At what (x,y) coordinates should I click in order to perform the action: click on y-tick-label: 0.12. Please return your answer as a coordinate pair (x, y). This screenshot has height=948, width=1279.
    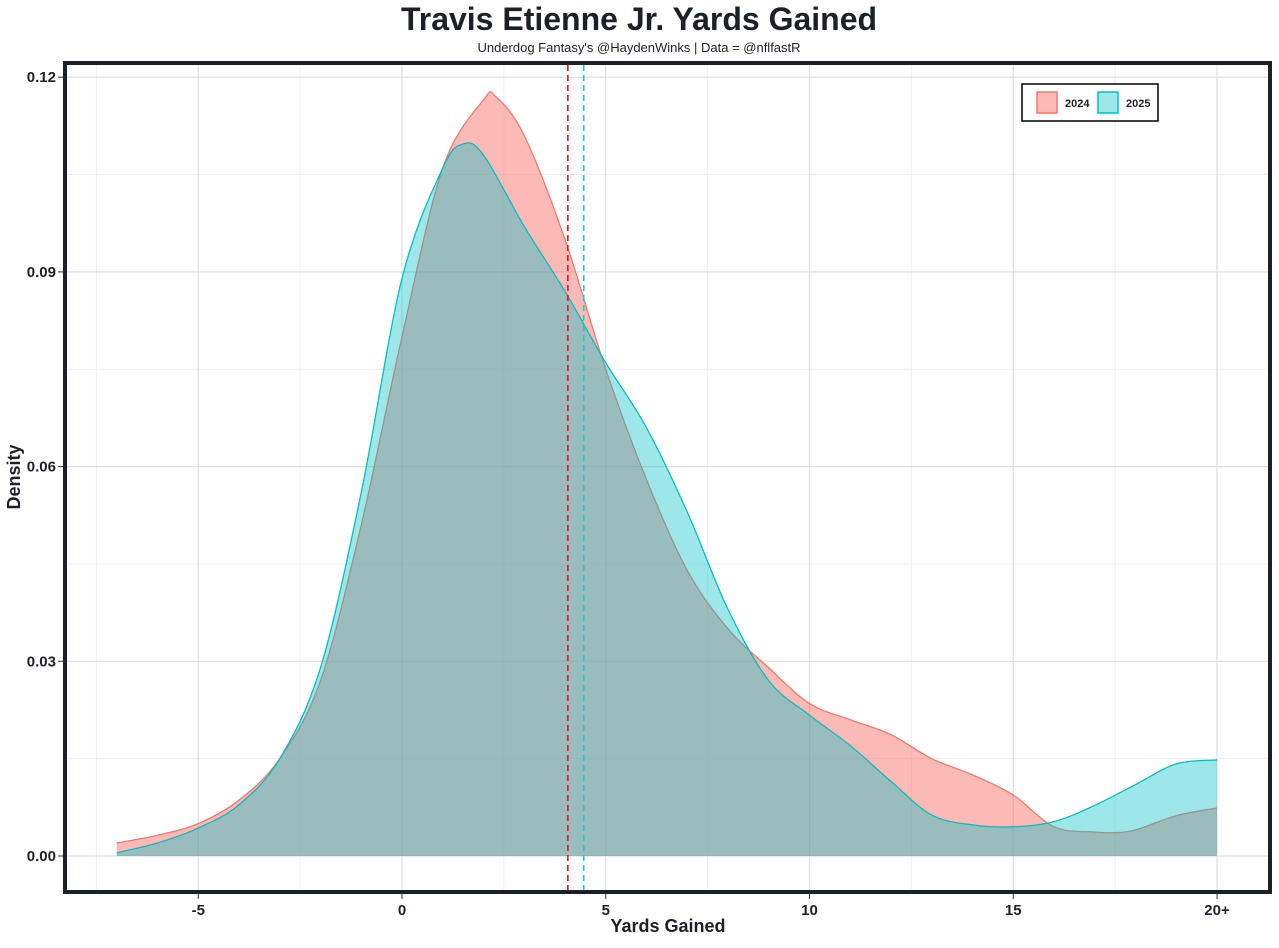
    Looking at the image, I should click on (41, 77).